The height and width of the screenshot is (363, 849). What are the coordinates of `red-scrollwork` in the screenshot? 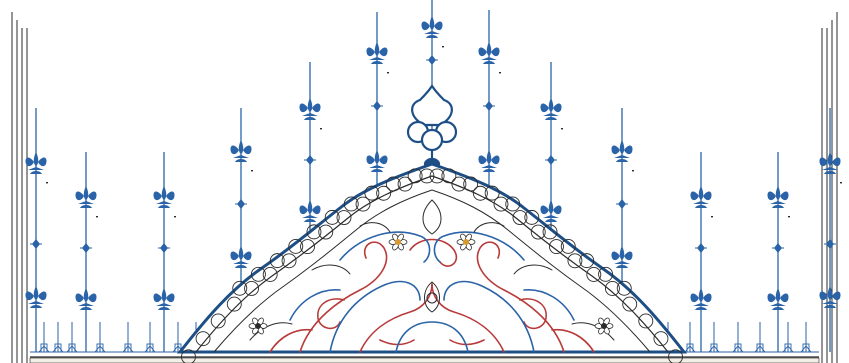 It's located at (432, 295).